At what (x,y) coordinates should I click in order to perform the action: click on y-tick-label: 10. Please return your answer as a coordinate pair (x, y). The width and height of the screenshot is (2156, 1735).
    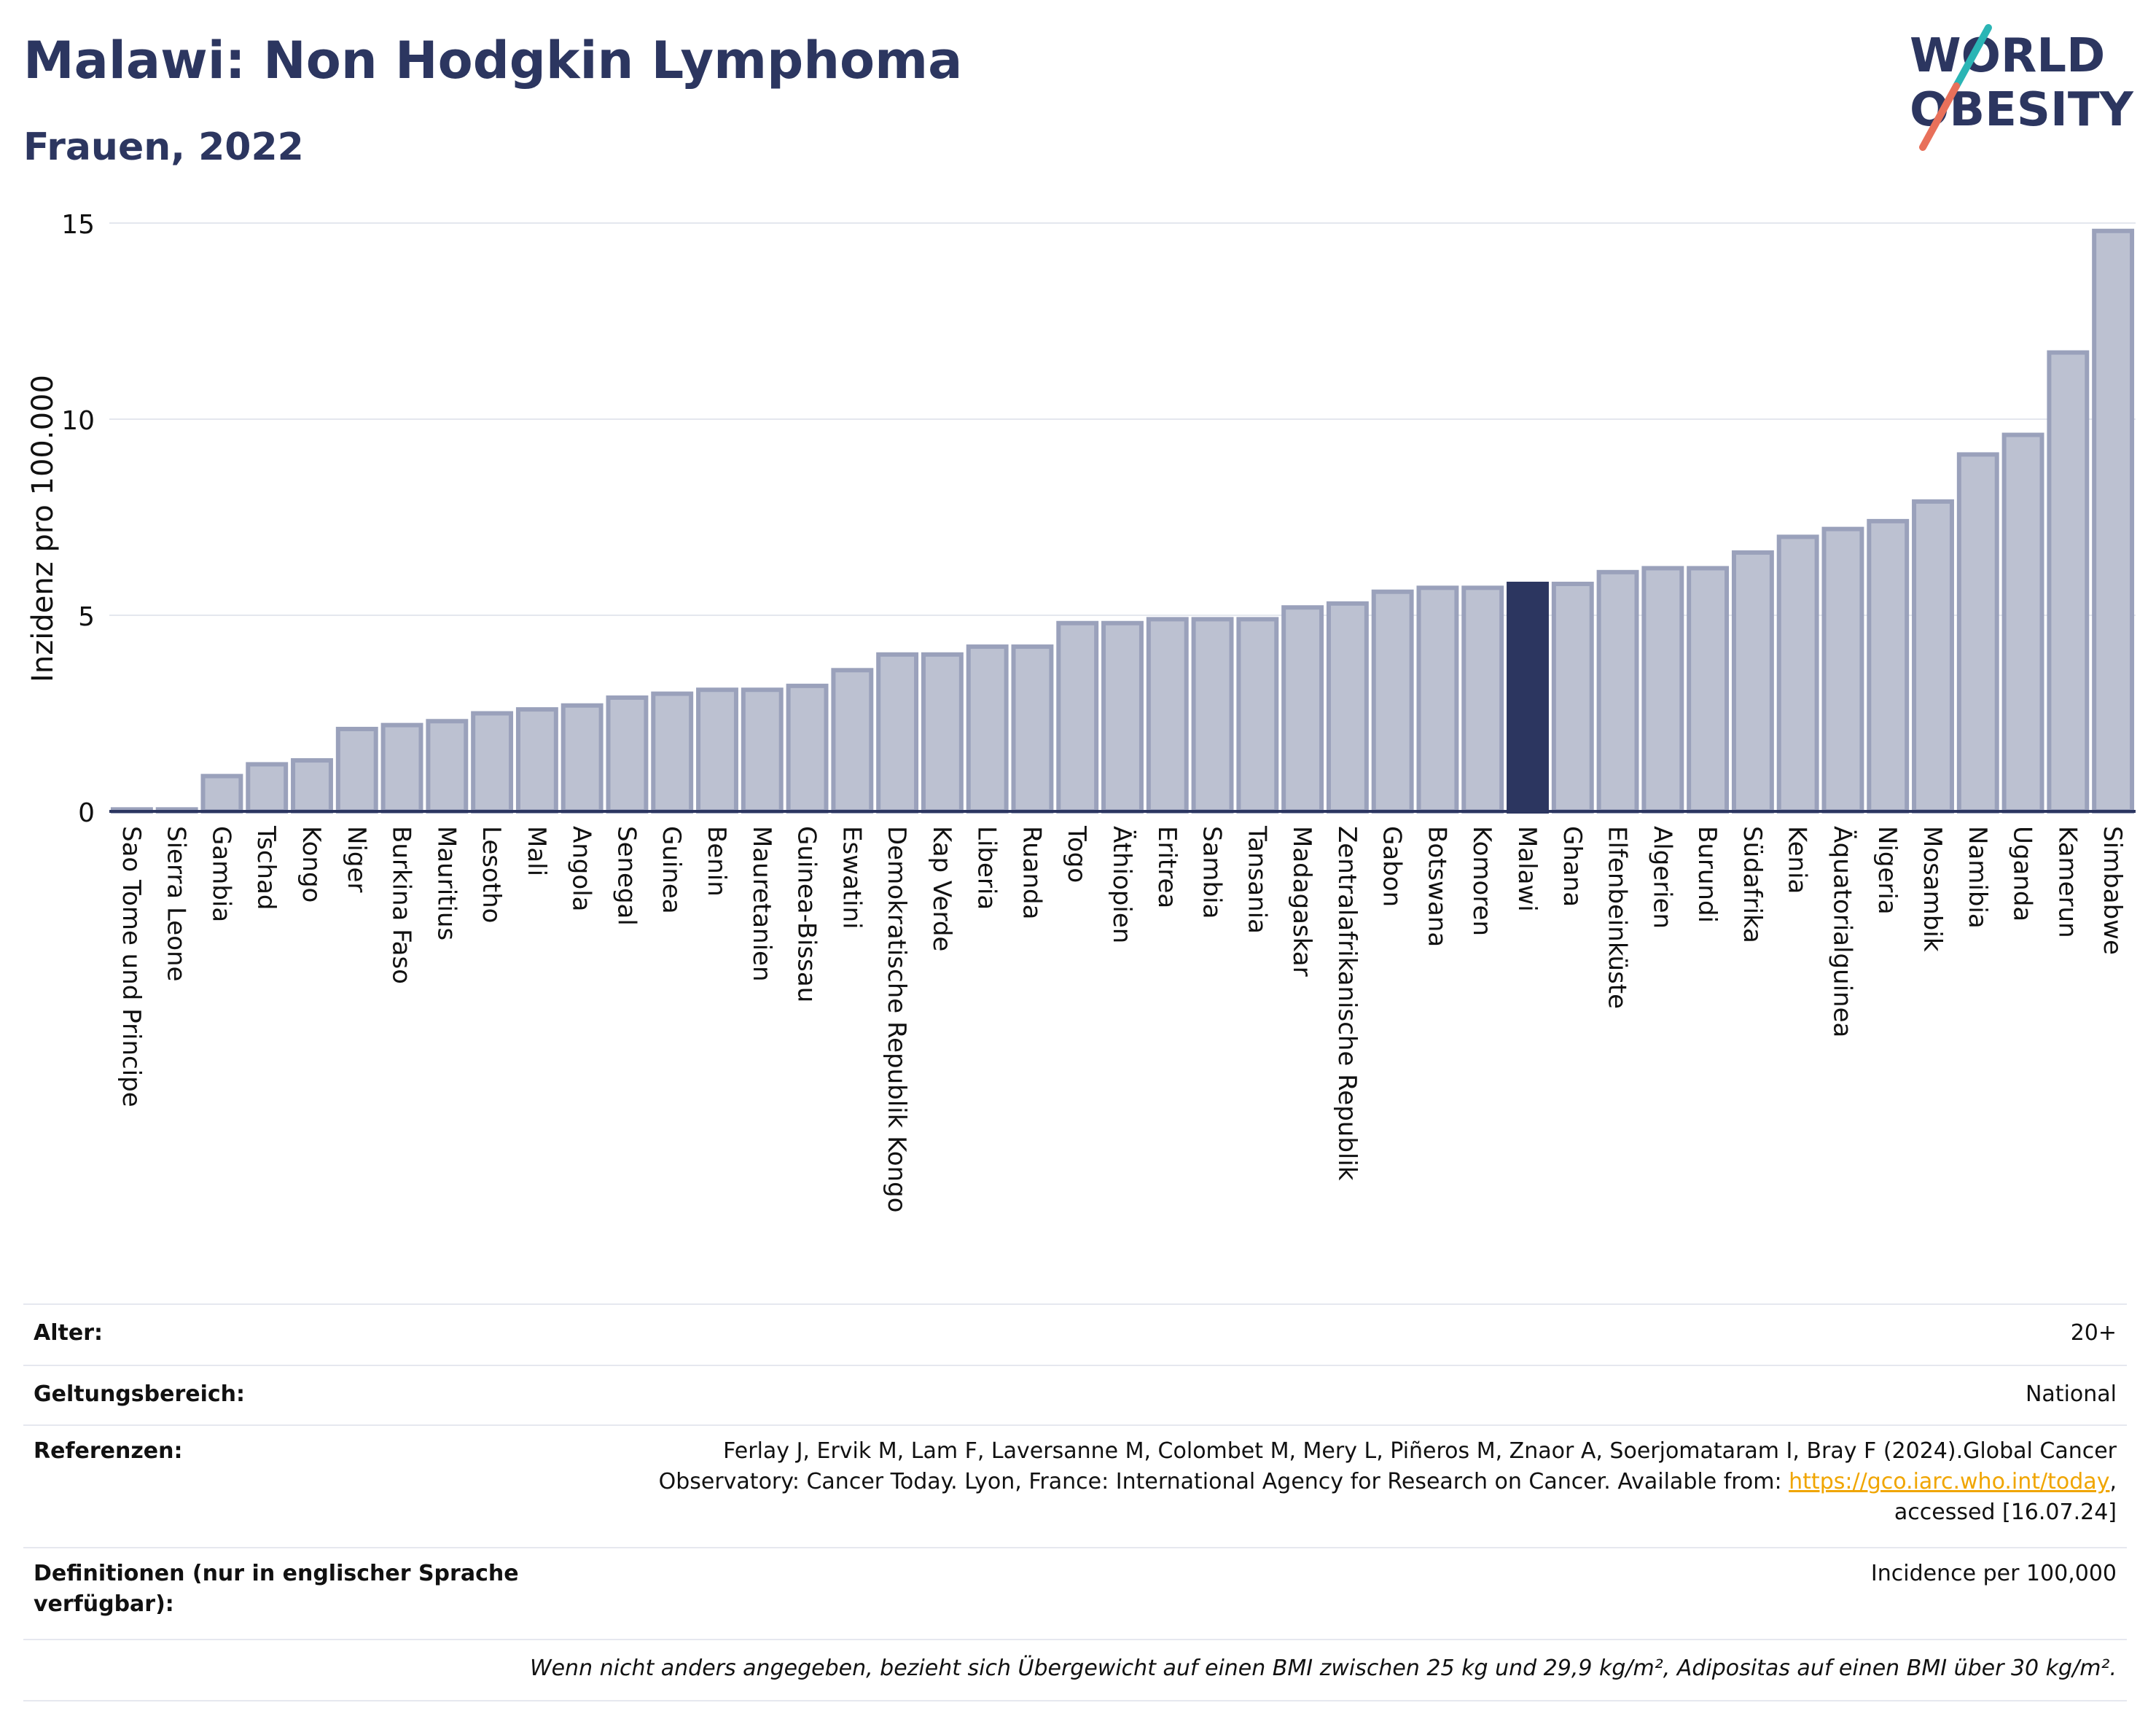
    Looking at the image, I should click on (78, 421).